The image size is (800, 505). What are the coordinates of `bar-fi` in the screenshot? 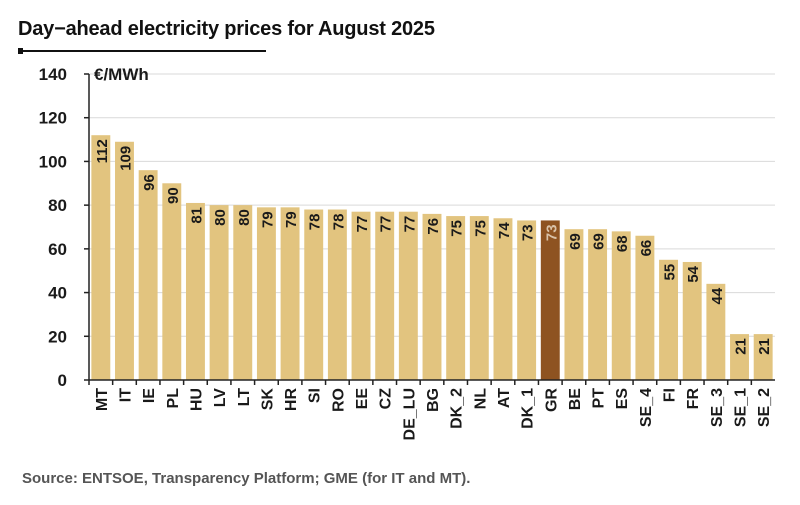 It's located at (669, 319).